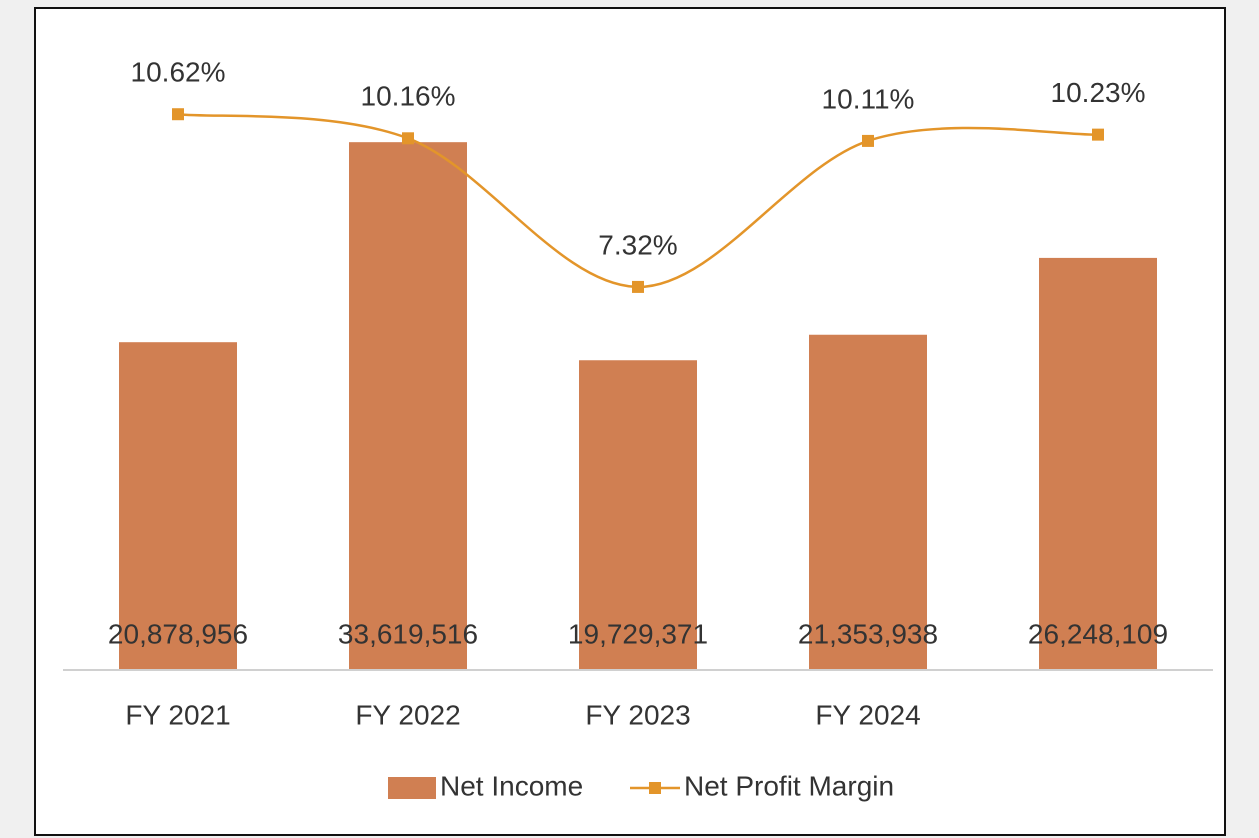 The width and height of the screenshot is (1259, 838). I want to click on x-tick-label: FY 2022, so click(407, 714).